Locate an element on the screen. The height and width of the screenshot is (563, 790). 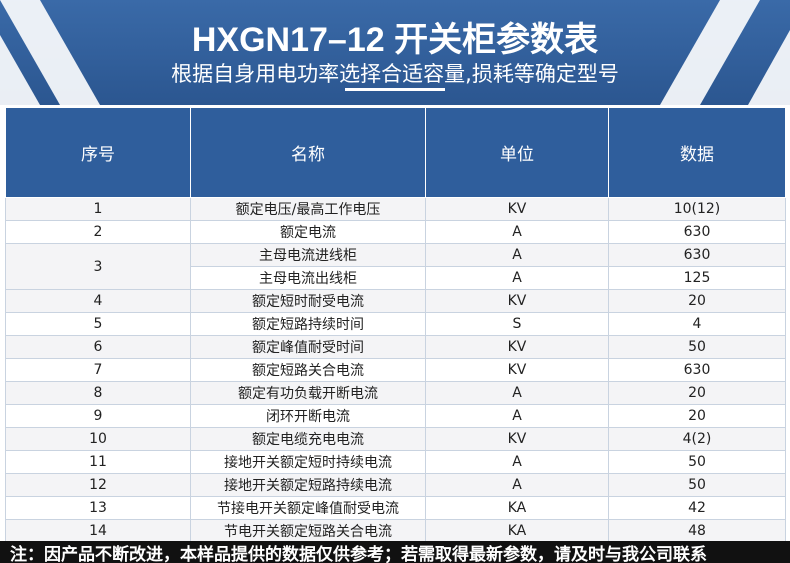
cell-name: 额定电缆充电电流 is located at coordinates (308, 439).